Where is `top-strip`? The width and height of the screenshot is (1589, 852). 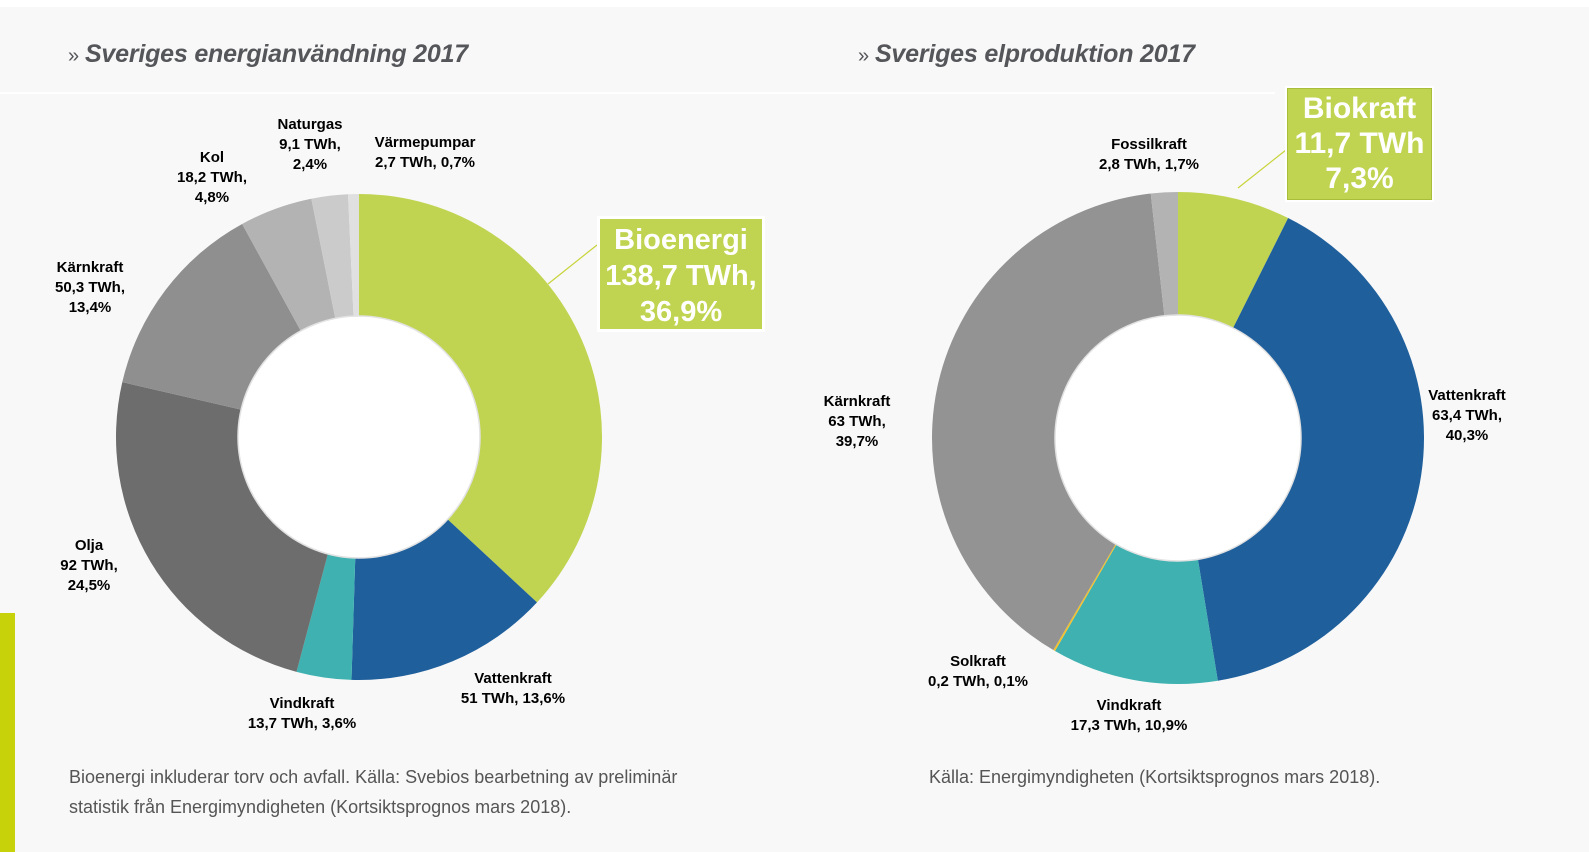
top-strip is located at coordinates (794, 3).